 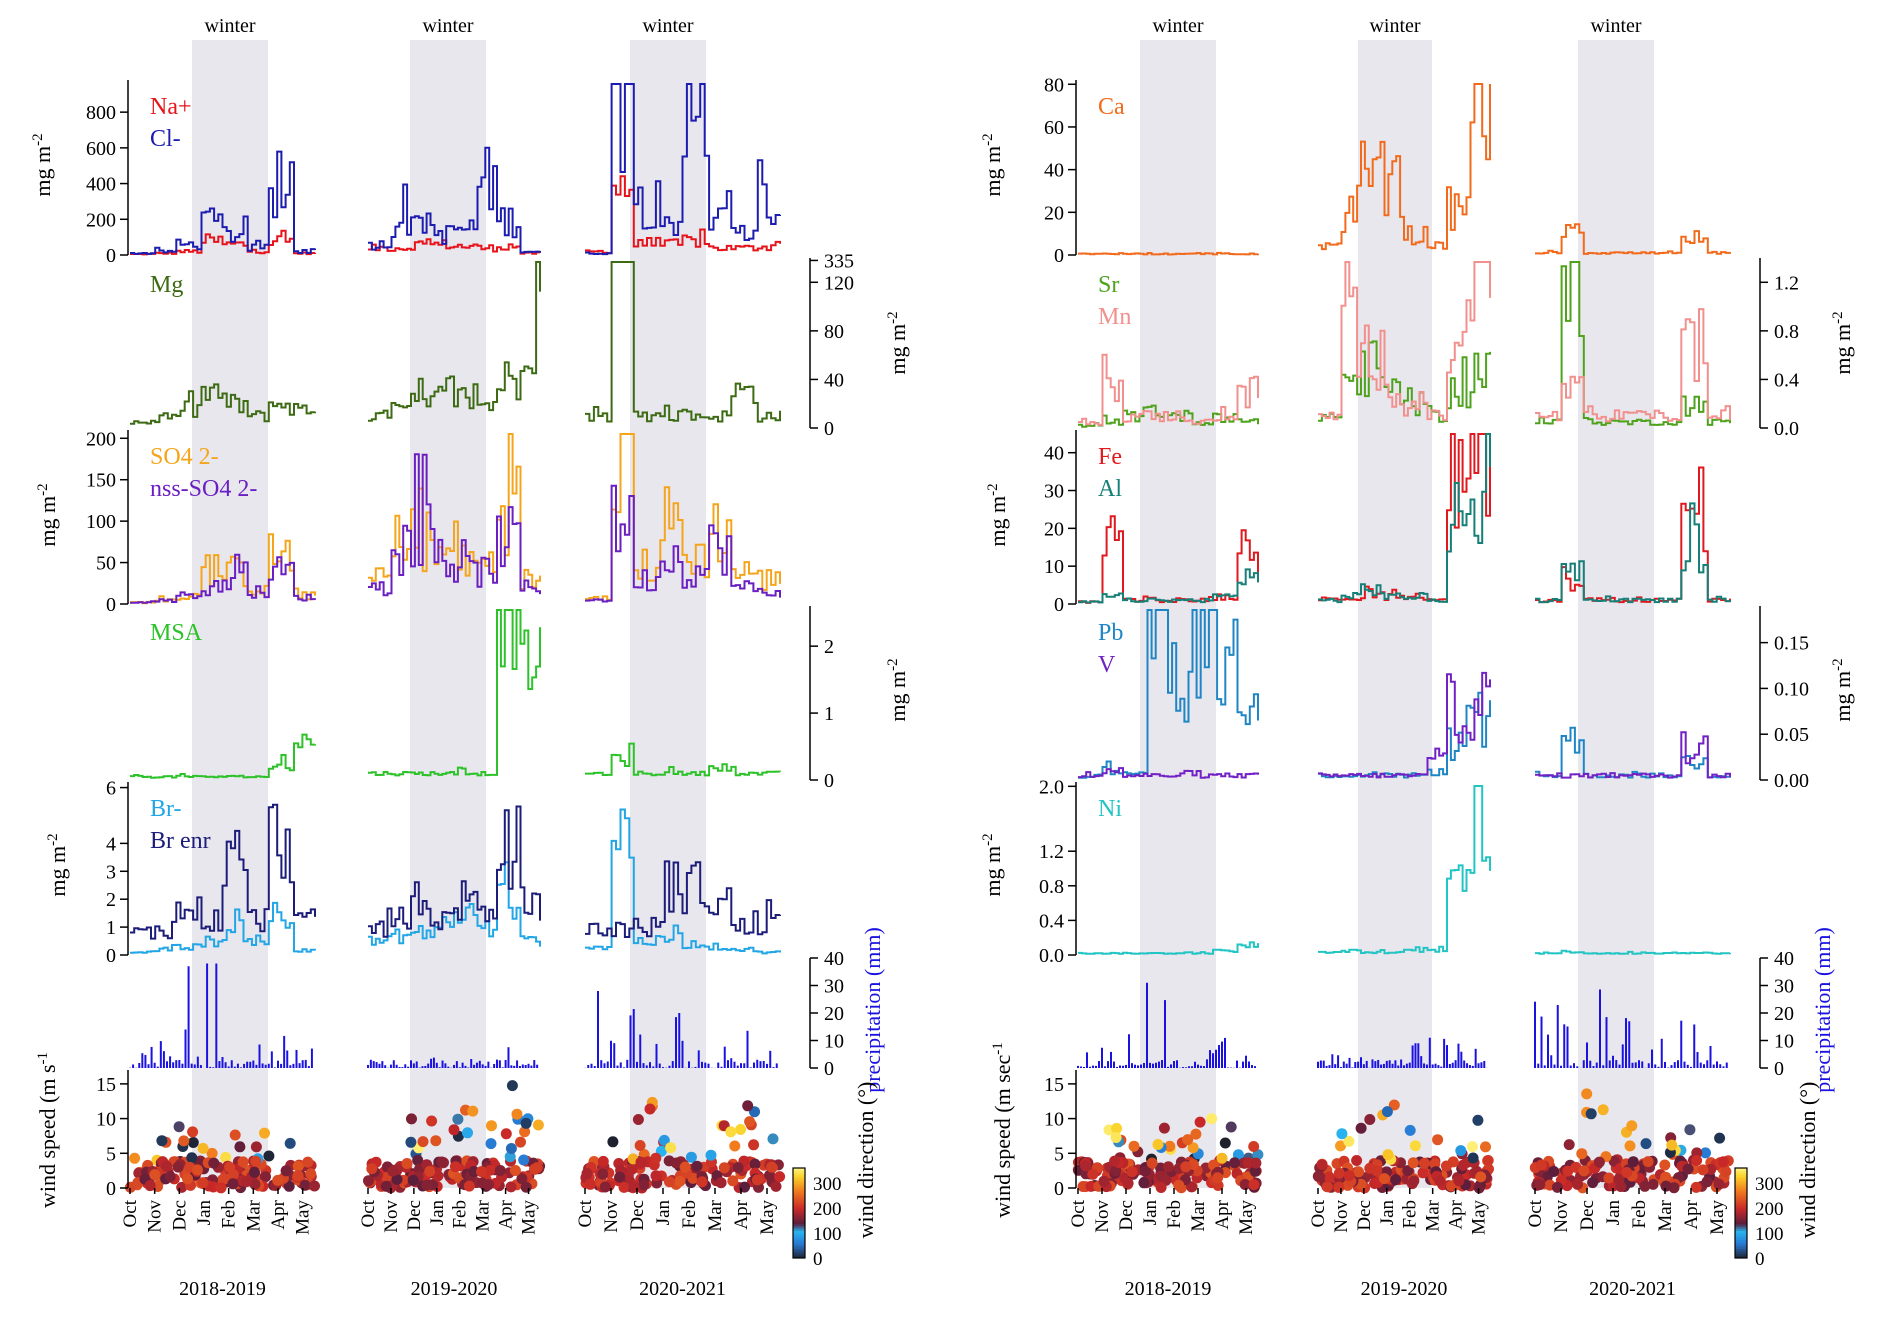 I want to click on y-tick-label: 10, so click(x=106, y=1120).